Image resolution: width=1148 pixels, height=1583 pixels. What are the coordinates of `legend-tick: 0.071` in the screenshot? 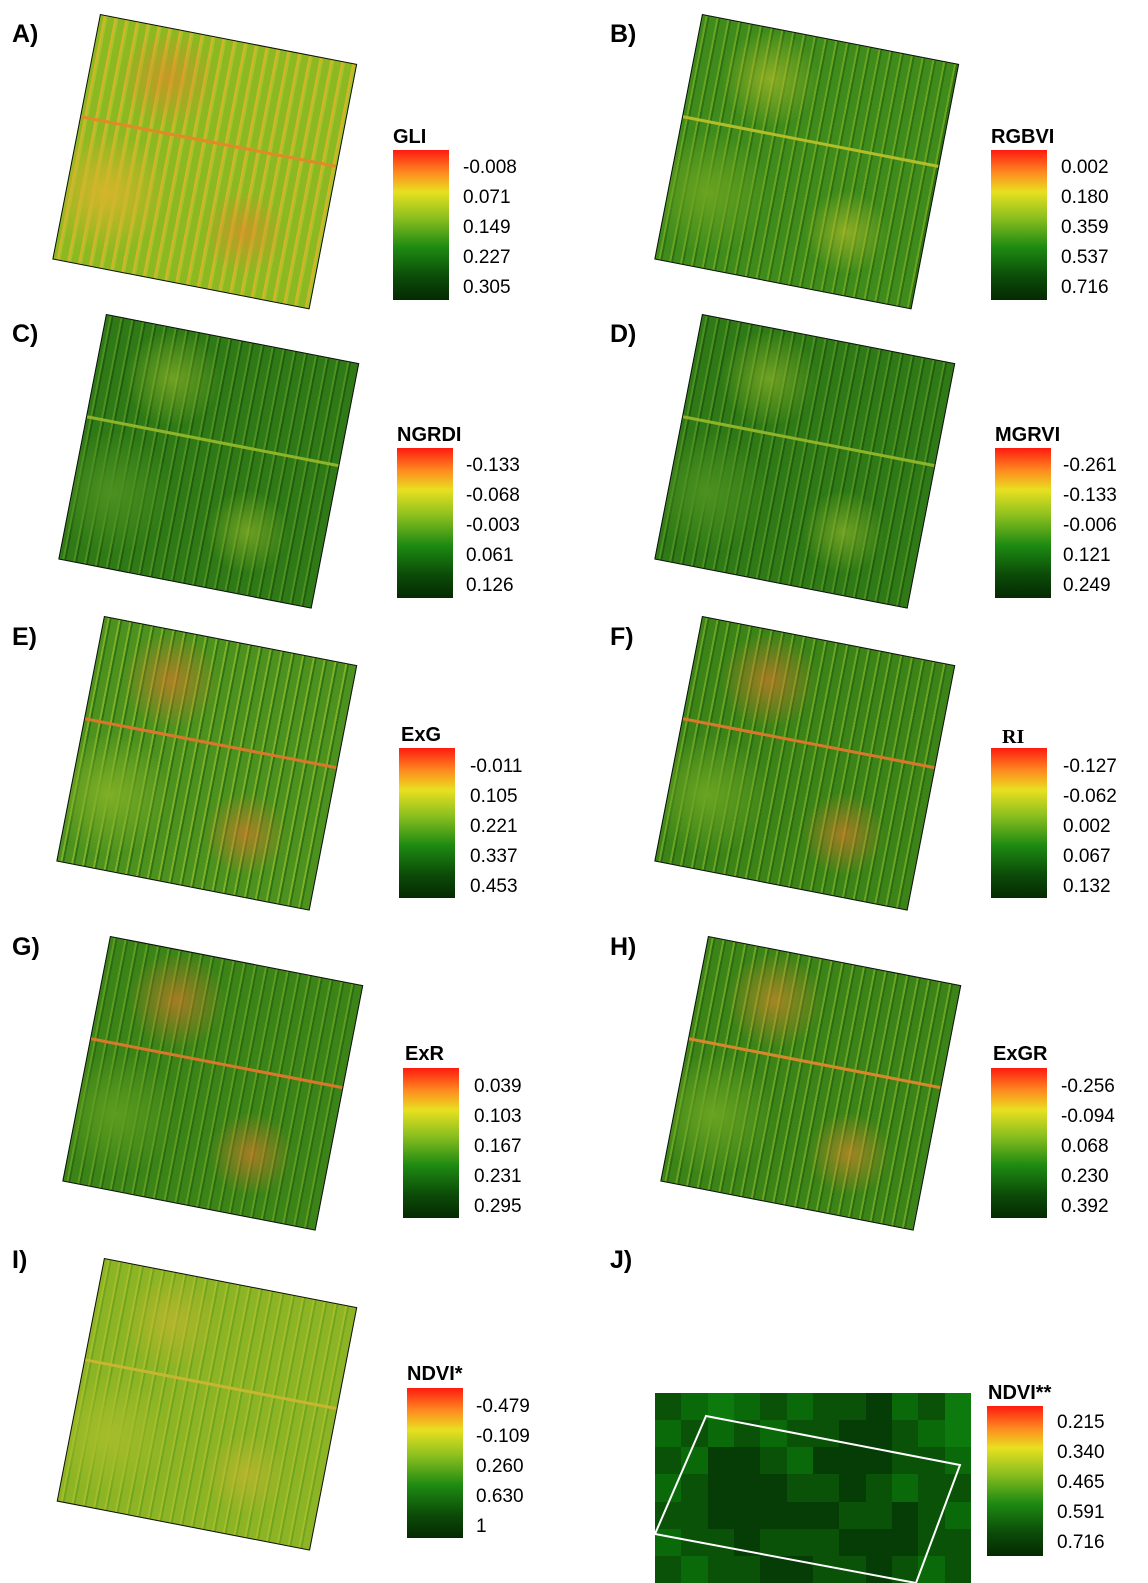 It's located at (487, 197).